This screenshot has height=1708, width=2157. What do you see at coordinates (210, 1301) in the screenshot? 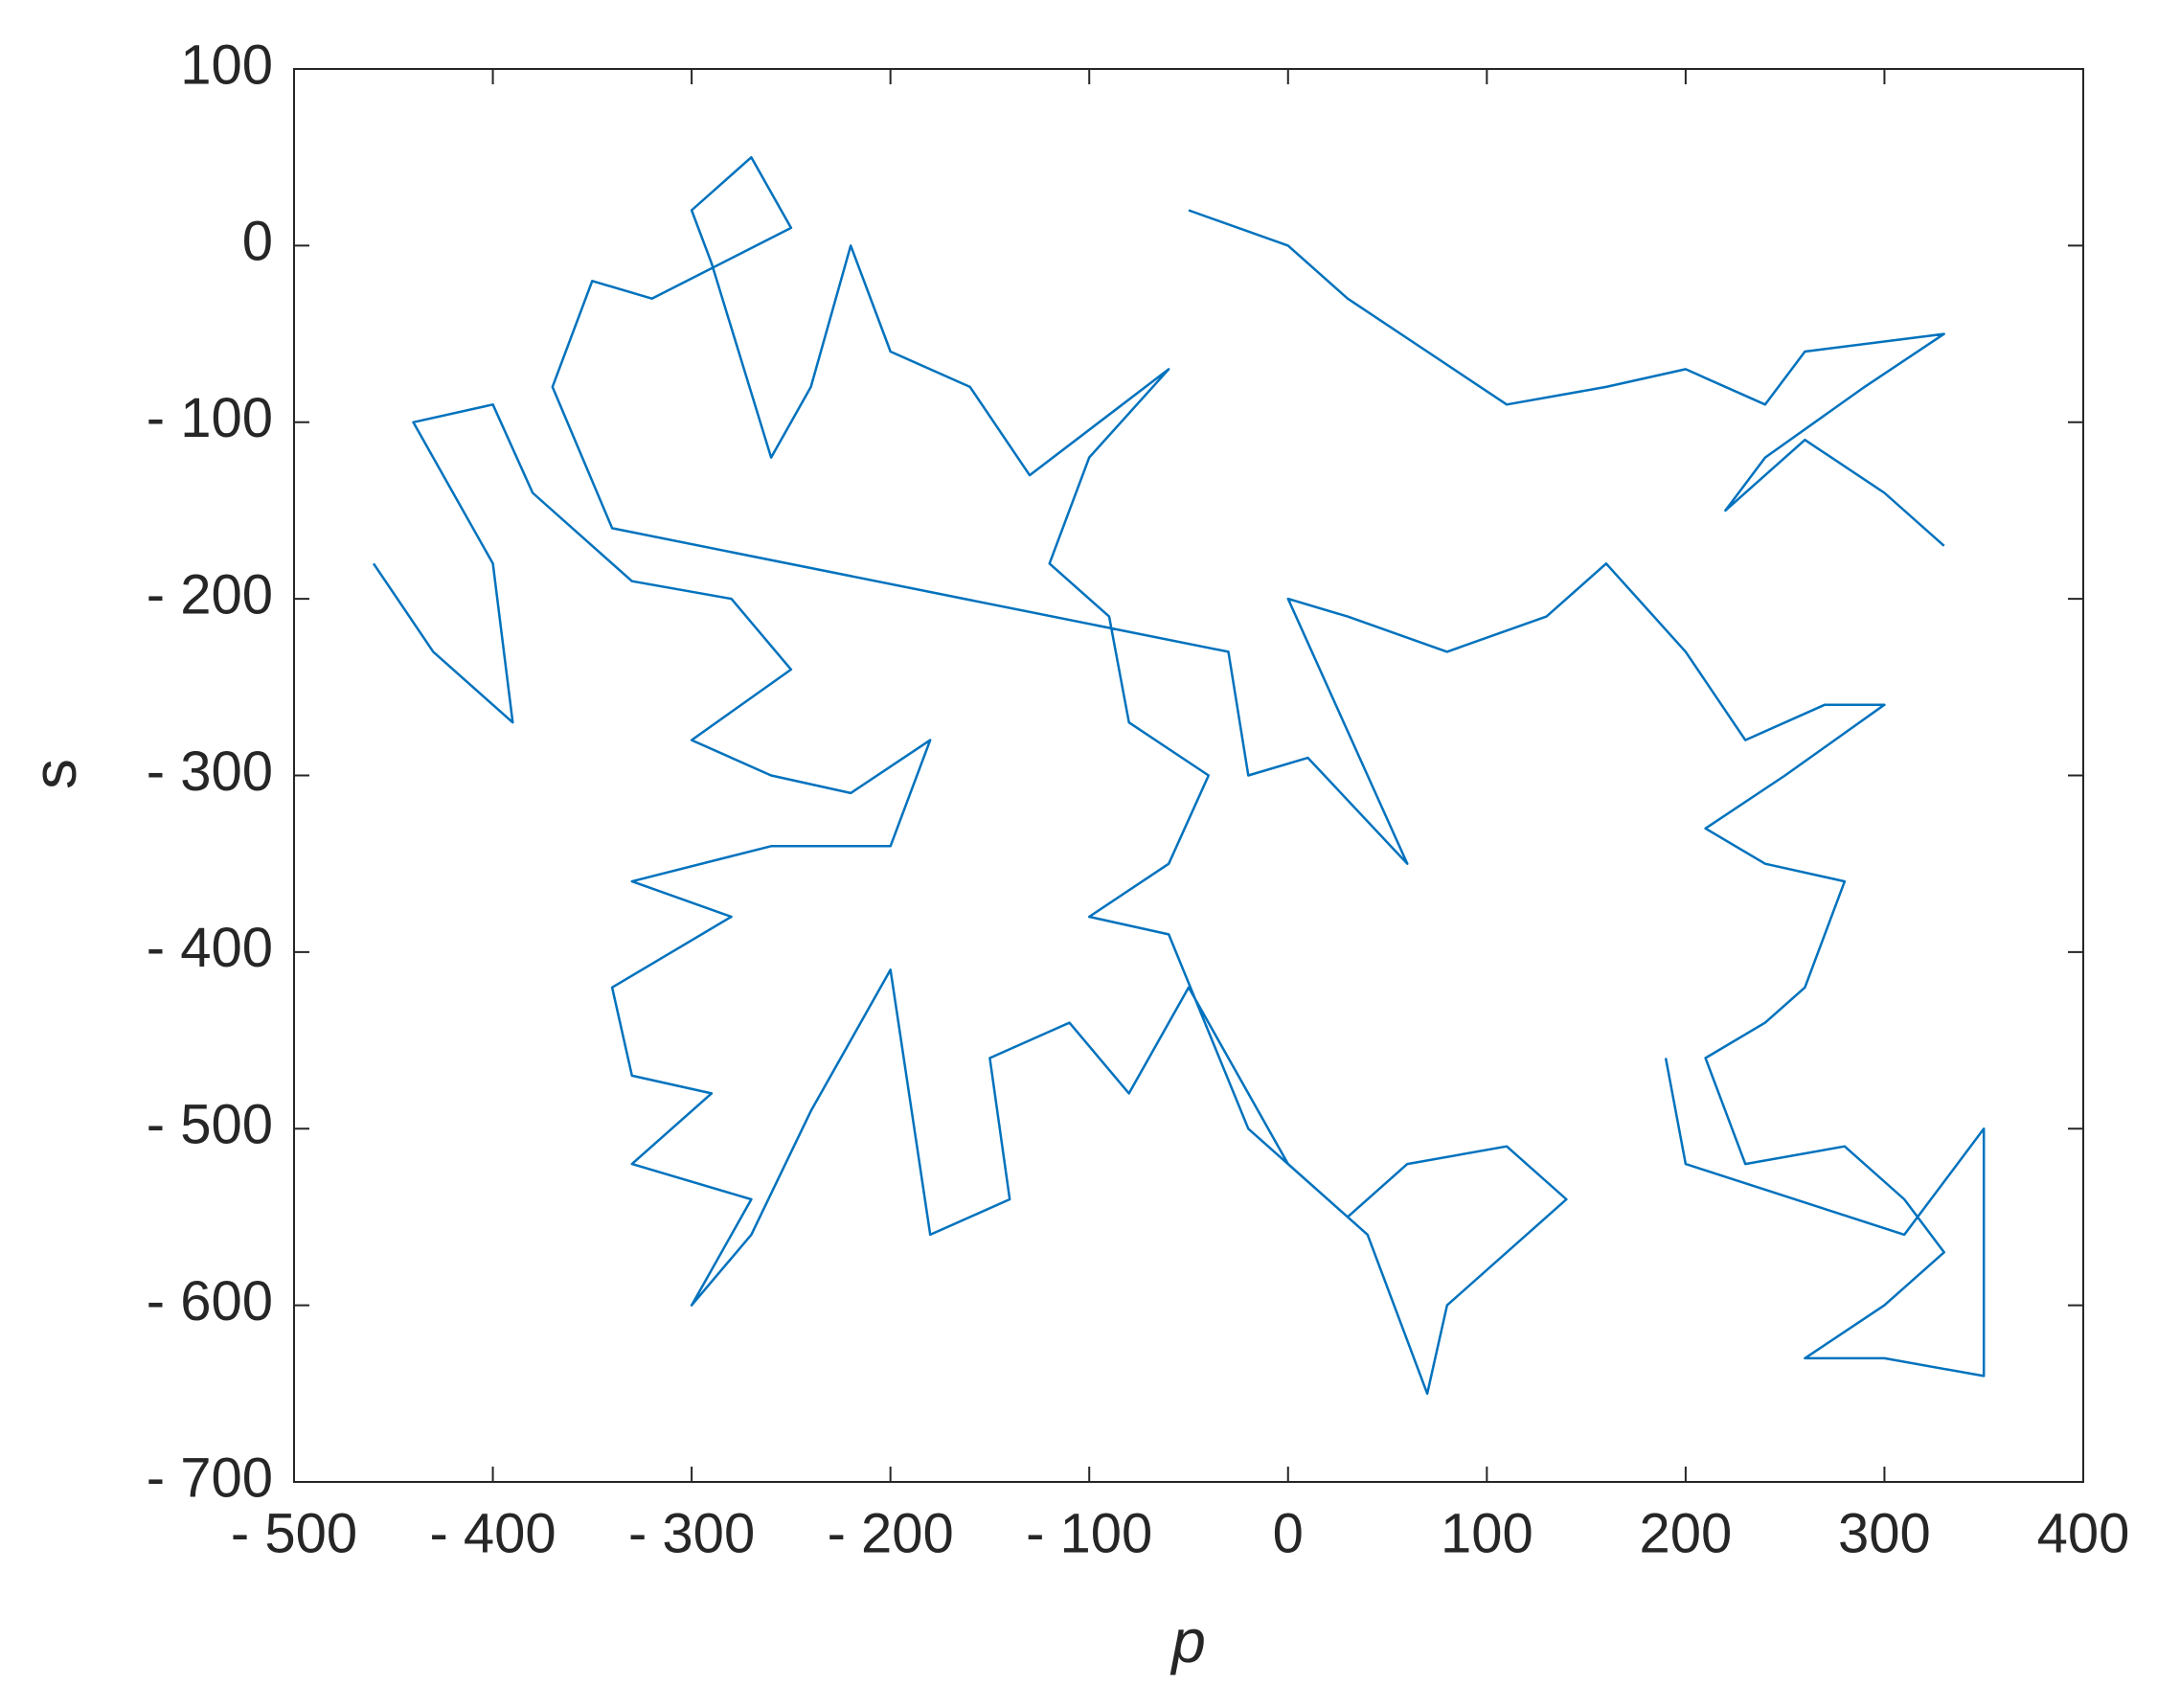
I see `y-tick-label: - 600` at bounding box center [210, 1301].